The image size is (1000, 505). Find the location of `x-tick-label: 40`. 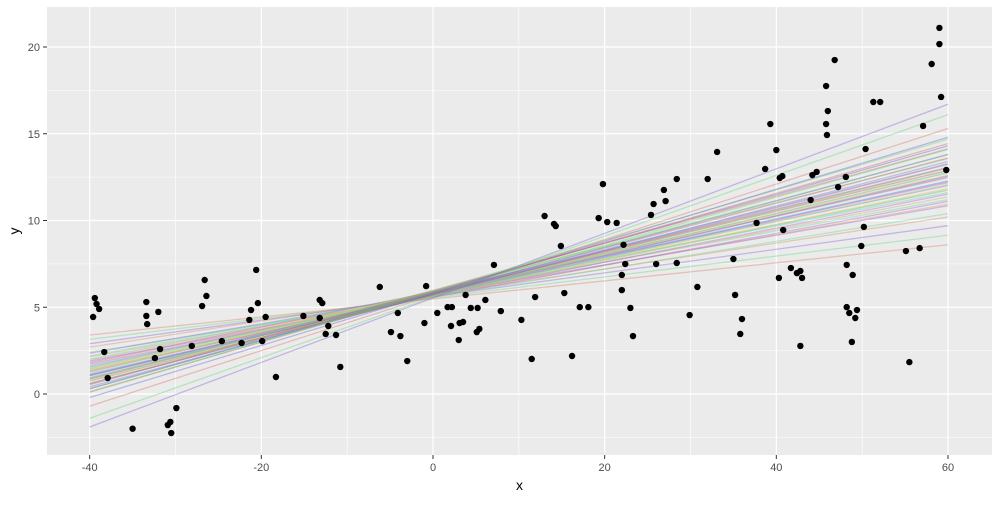

x-tick-label: 40 is located at coordinates (776, 468).